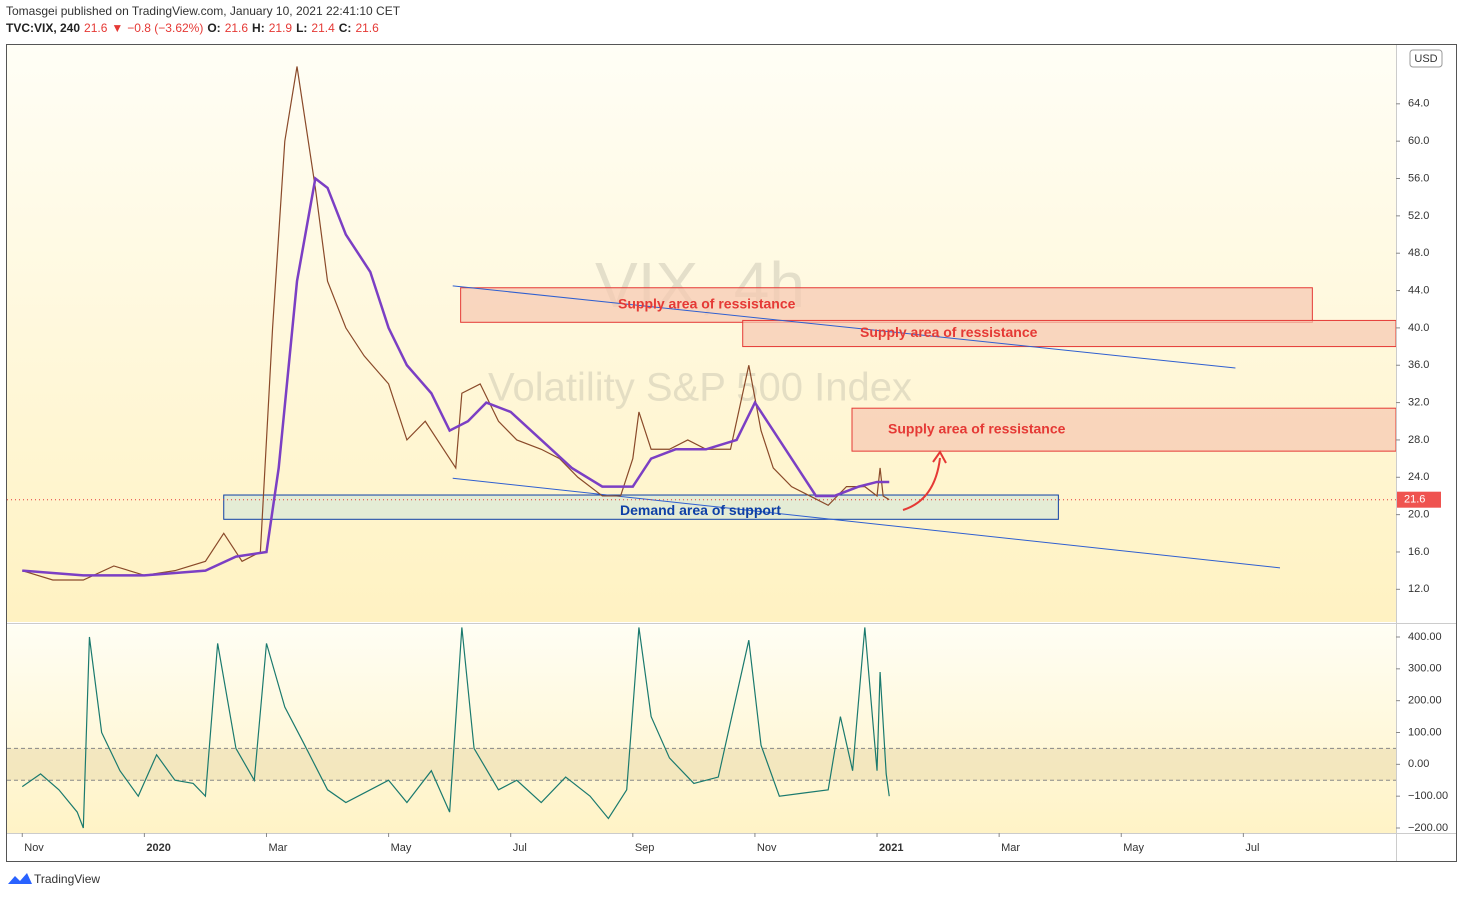 The image size is (1463, 903). Describe the element at coordinates (281, 28) in the screenshot. I see `legend-part: 21.9` at that location.